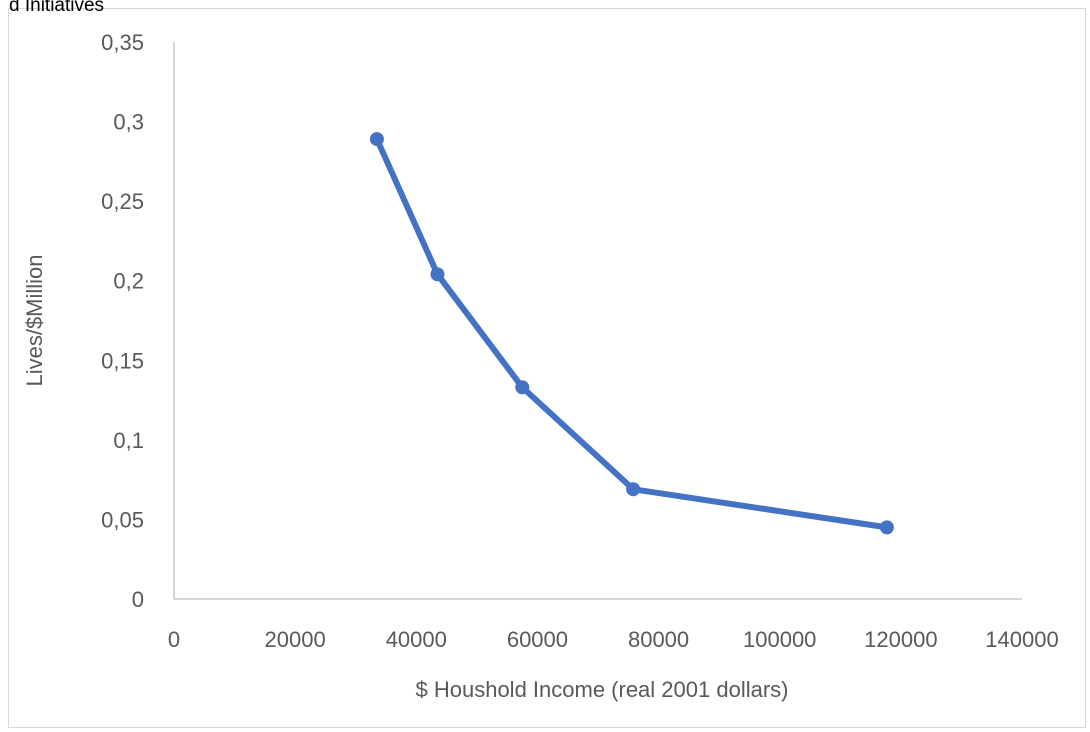 The width and height of the screenshot is (1090, 732). I want to click on x-tick-label: 120000, so click(900, 639).